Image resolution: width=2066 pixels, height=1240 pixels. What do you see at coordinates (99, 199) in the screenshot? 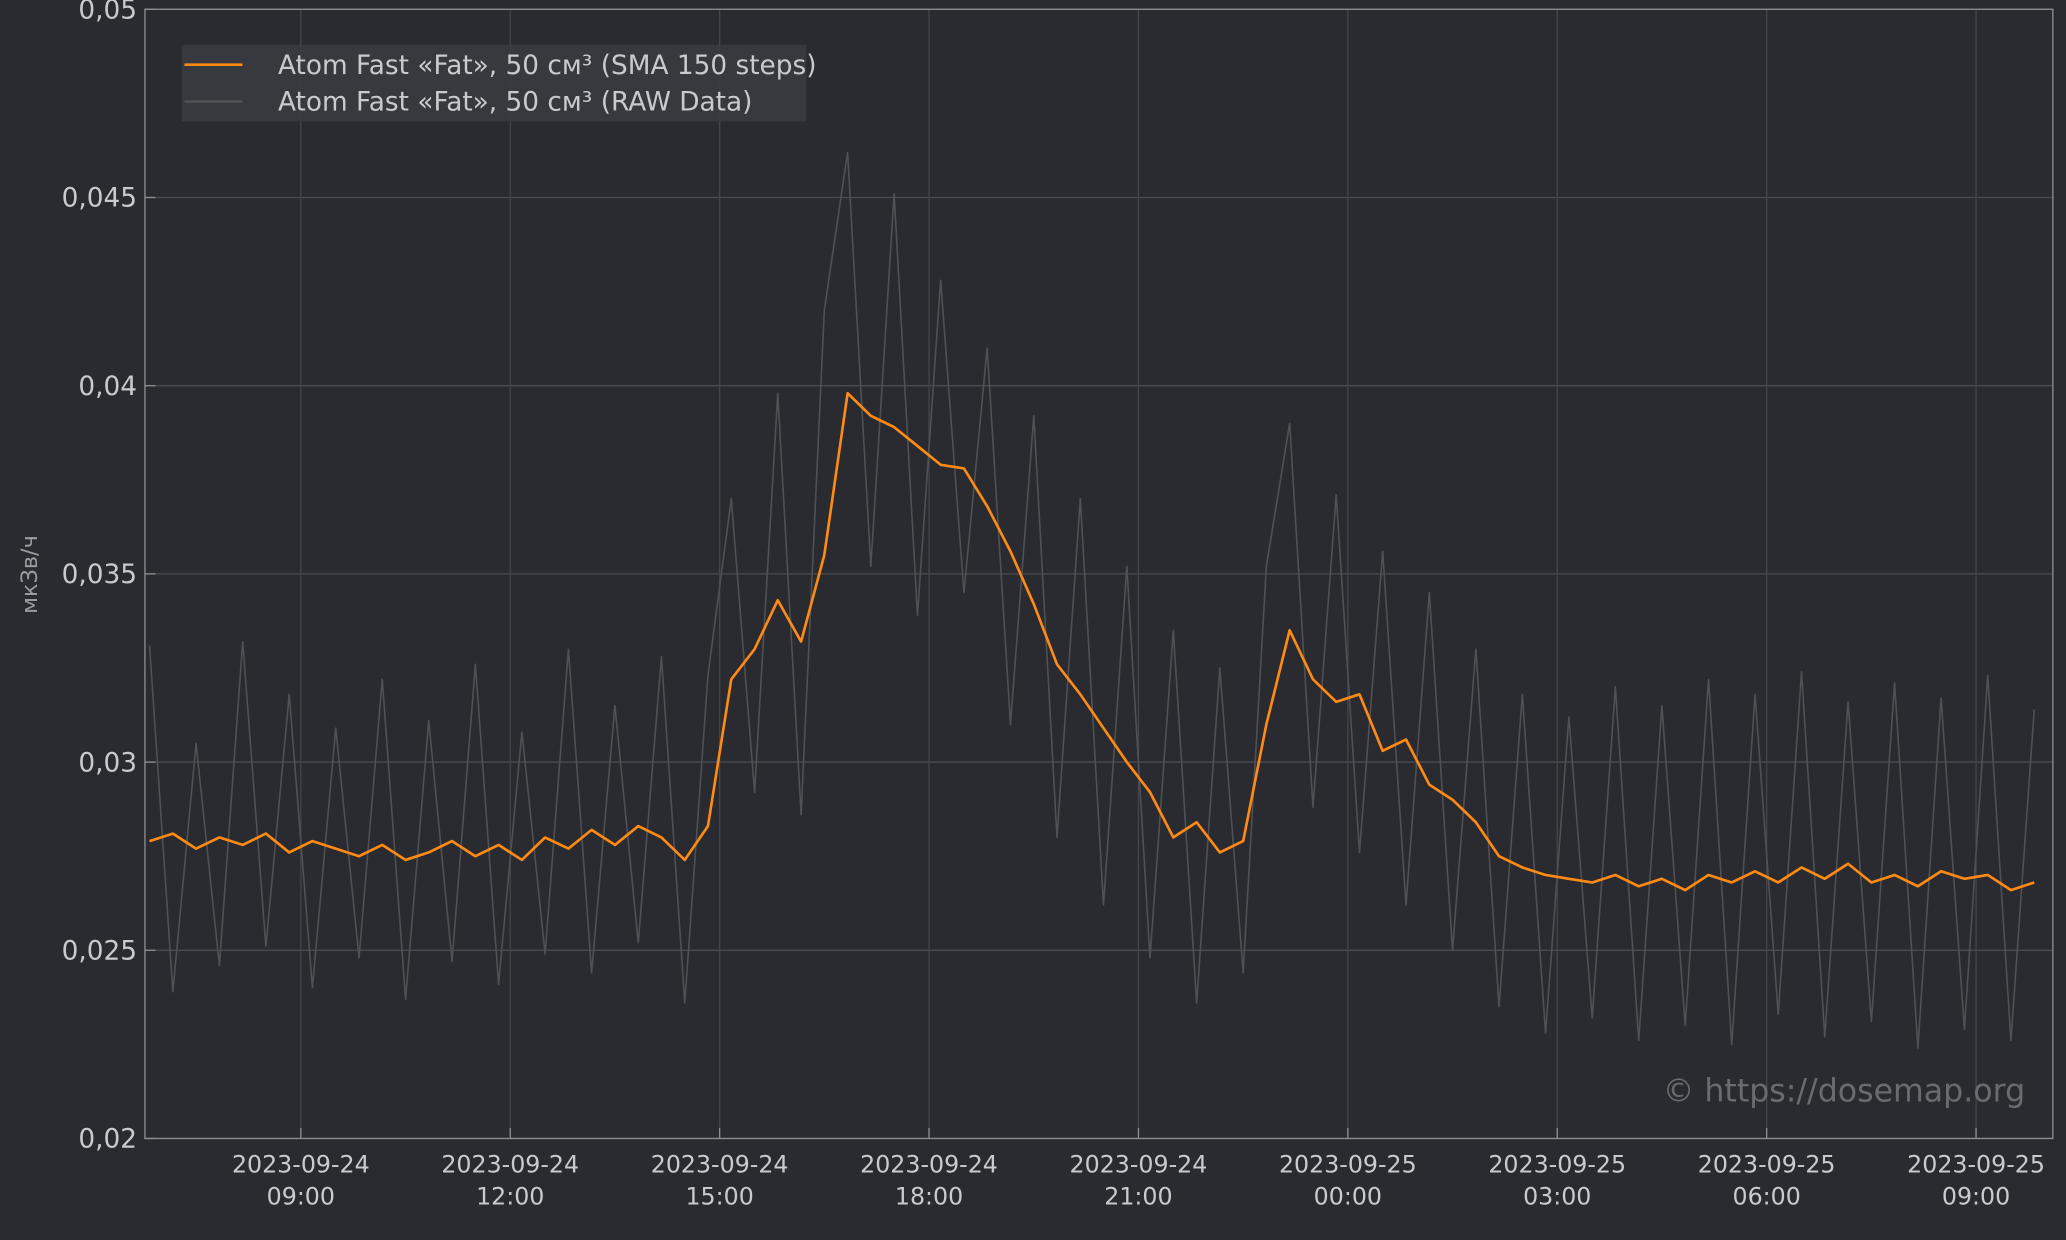
I see `y-tick-label: 0,045` at bounding box center [99, 199].